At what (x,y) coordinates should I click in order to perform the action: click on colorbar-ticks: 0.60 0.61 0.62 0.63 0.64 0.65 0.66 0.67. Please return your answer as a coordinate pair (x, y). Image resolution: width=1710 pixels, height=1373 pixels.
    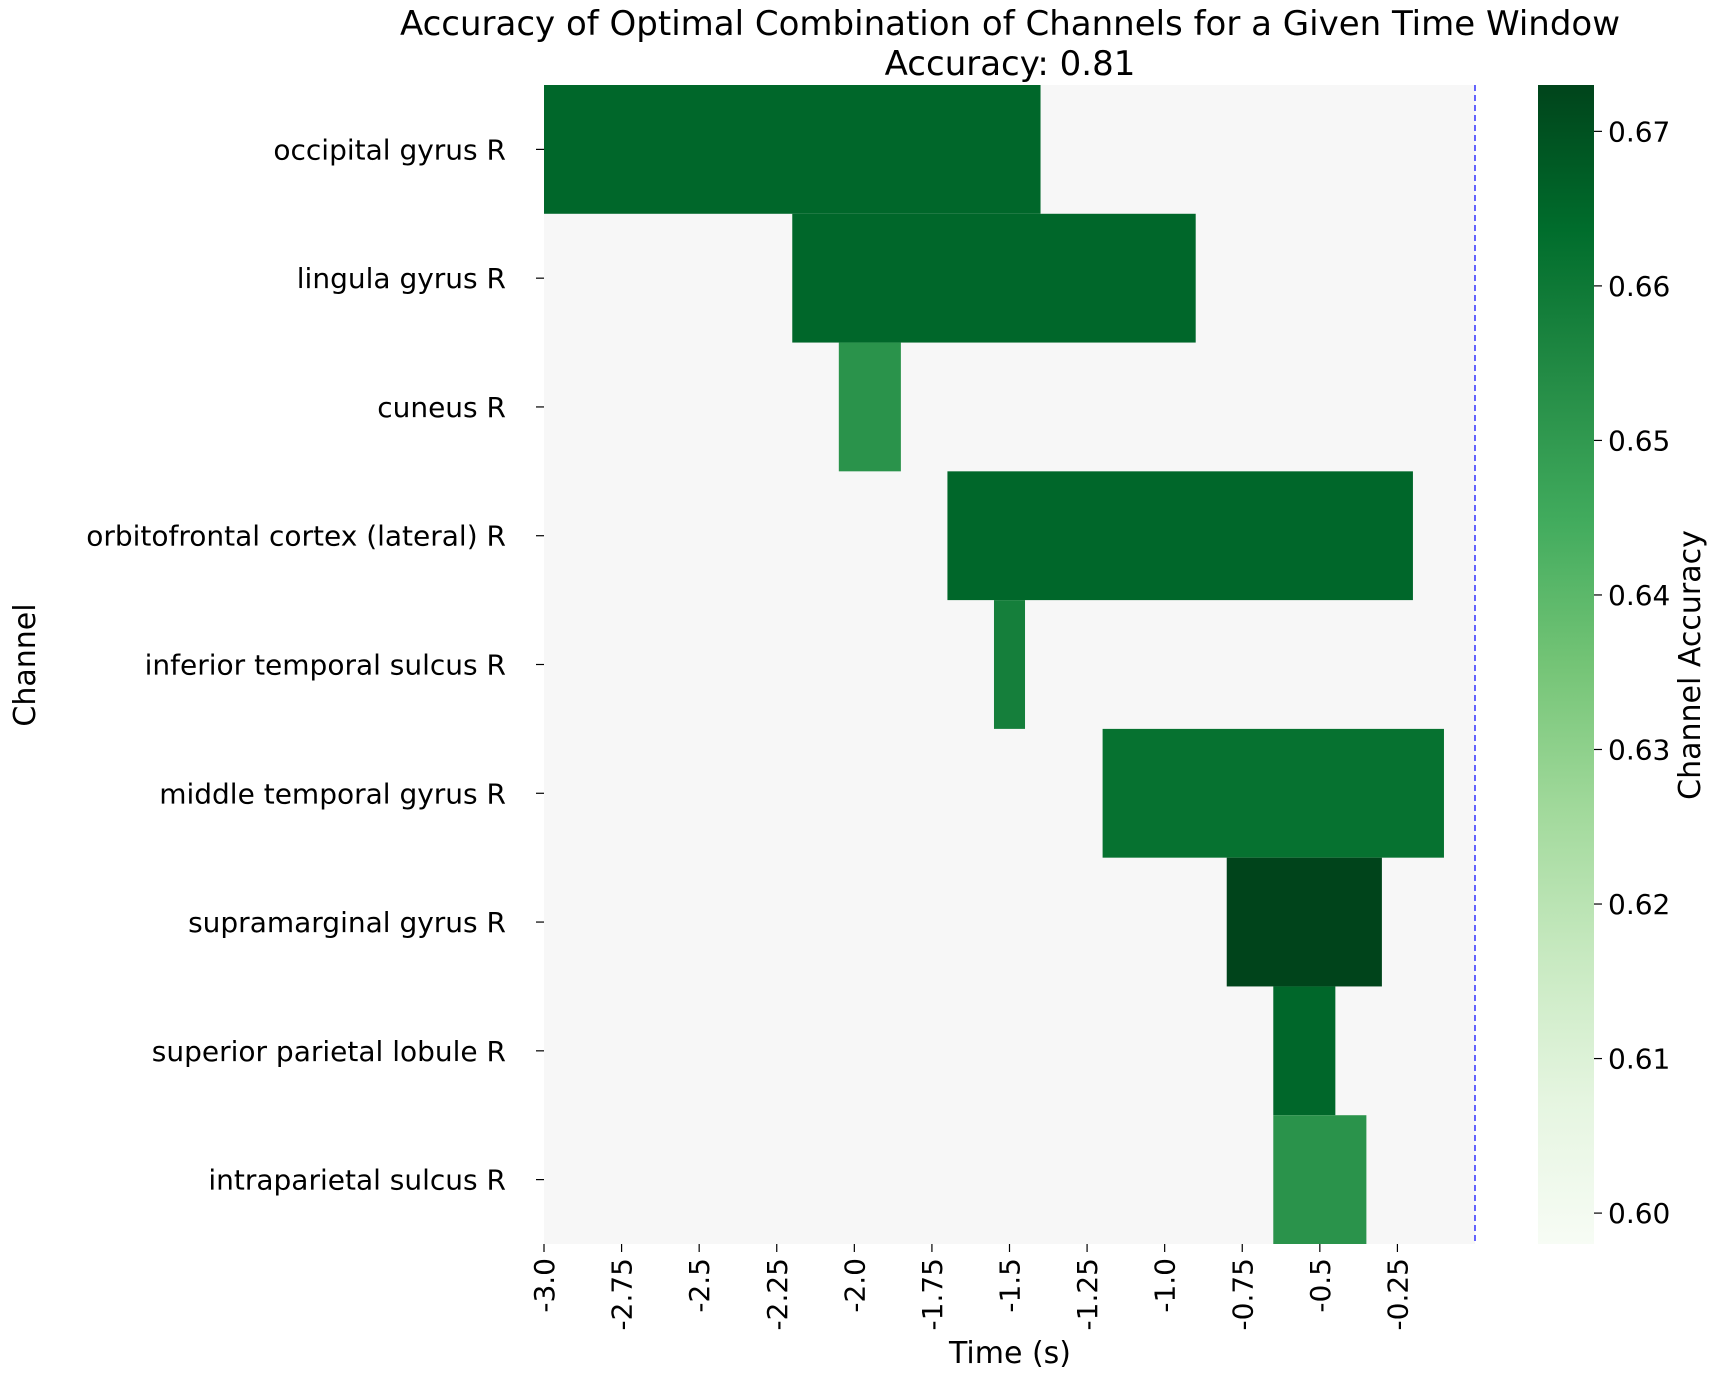
    Looking at the image, I should click on (1632, 672).